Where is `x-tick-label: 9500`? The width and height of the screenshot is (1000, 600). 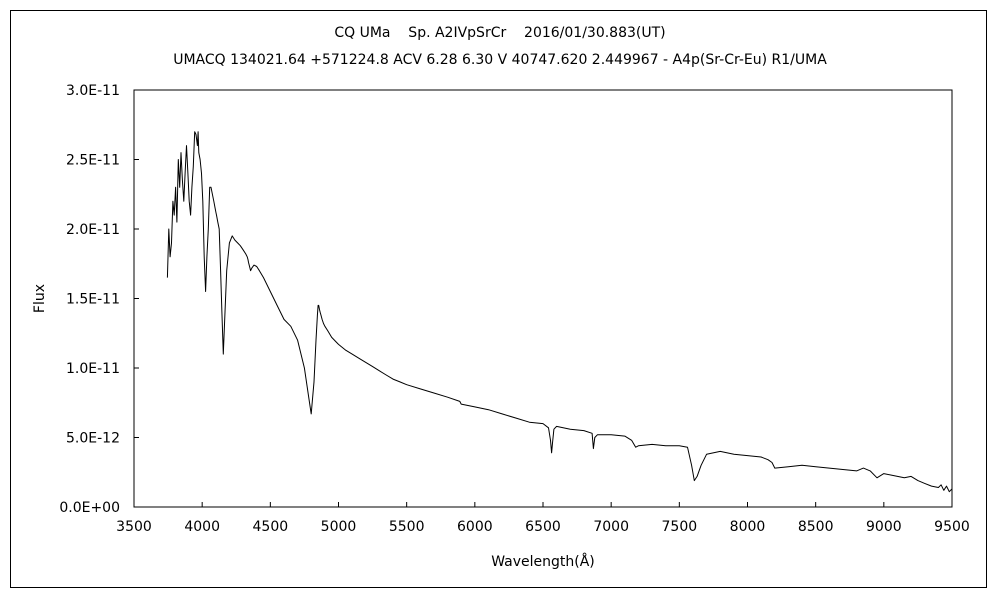
x-tick-label: 9500 is located at coordinates (952, 527).